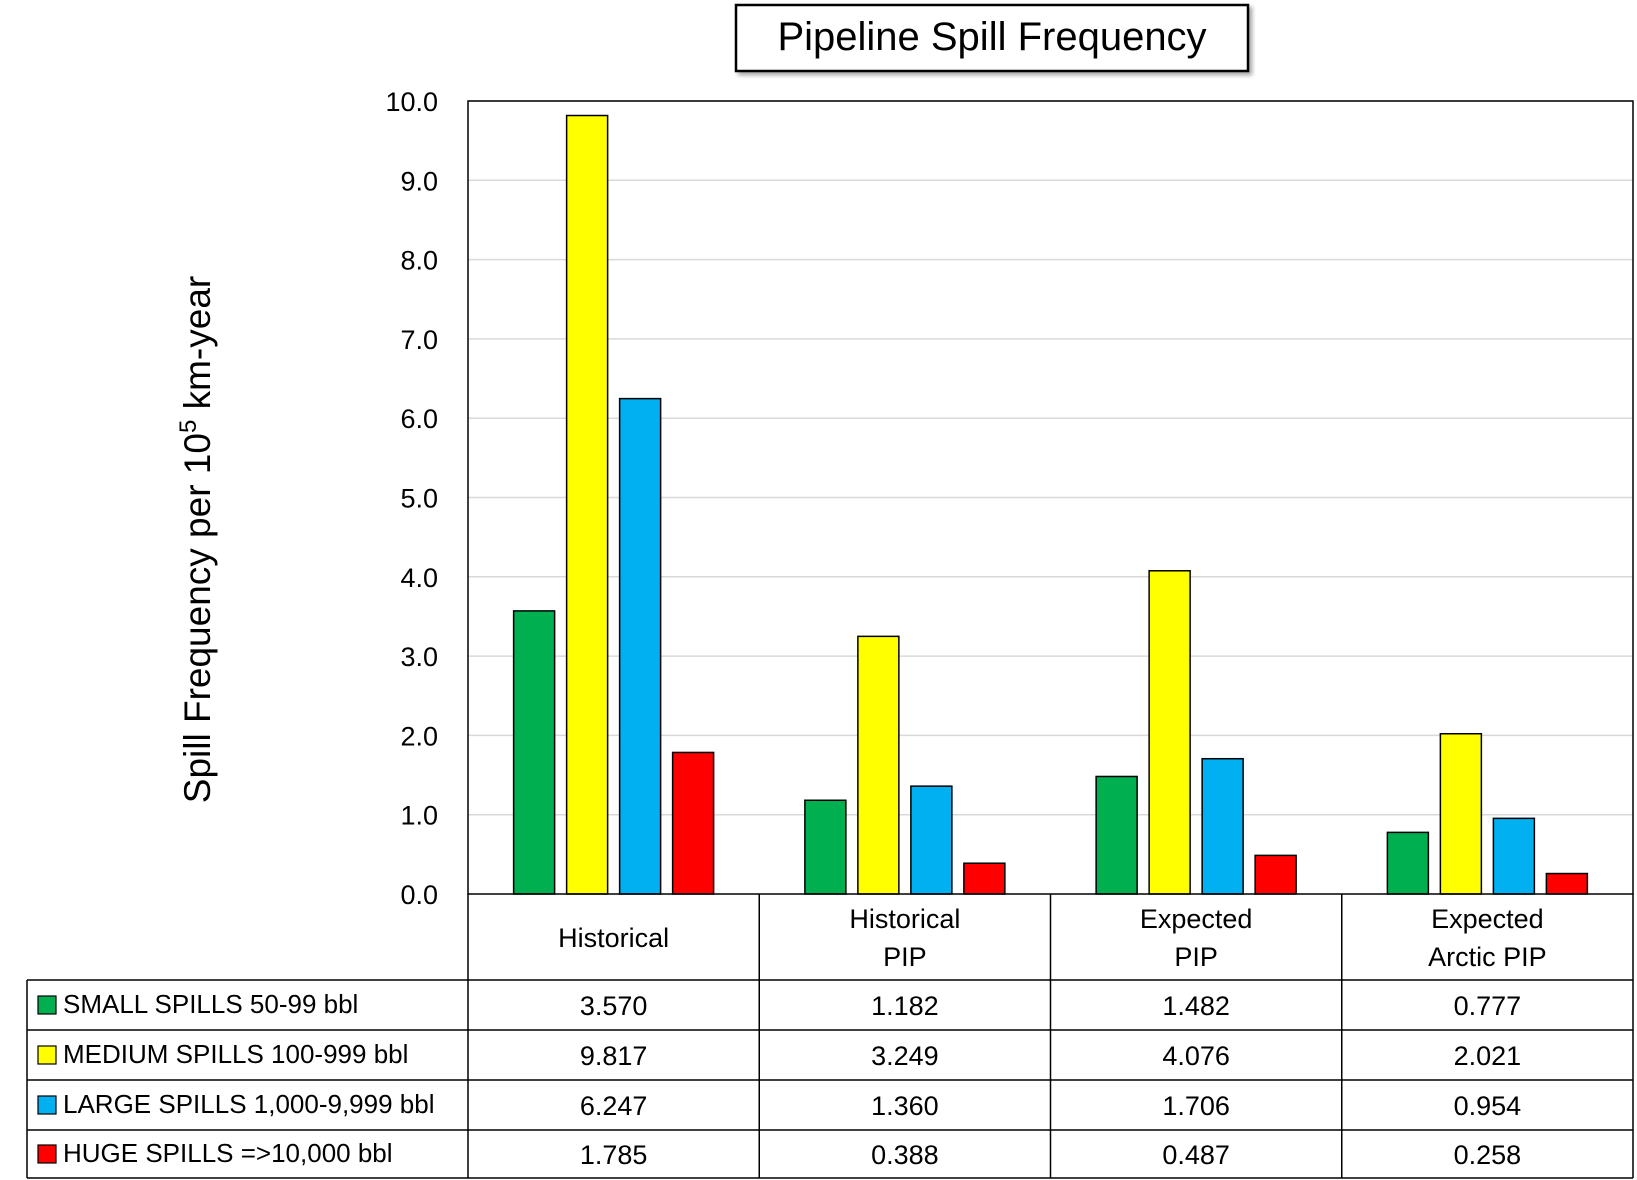 The height and width of the screenshot is (1180, 1637). I want to click on y-tick-label: 8.0, so click(419, 261).